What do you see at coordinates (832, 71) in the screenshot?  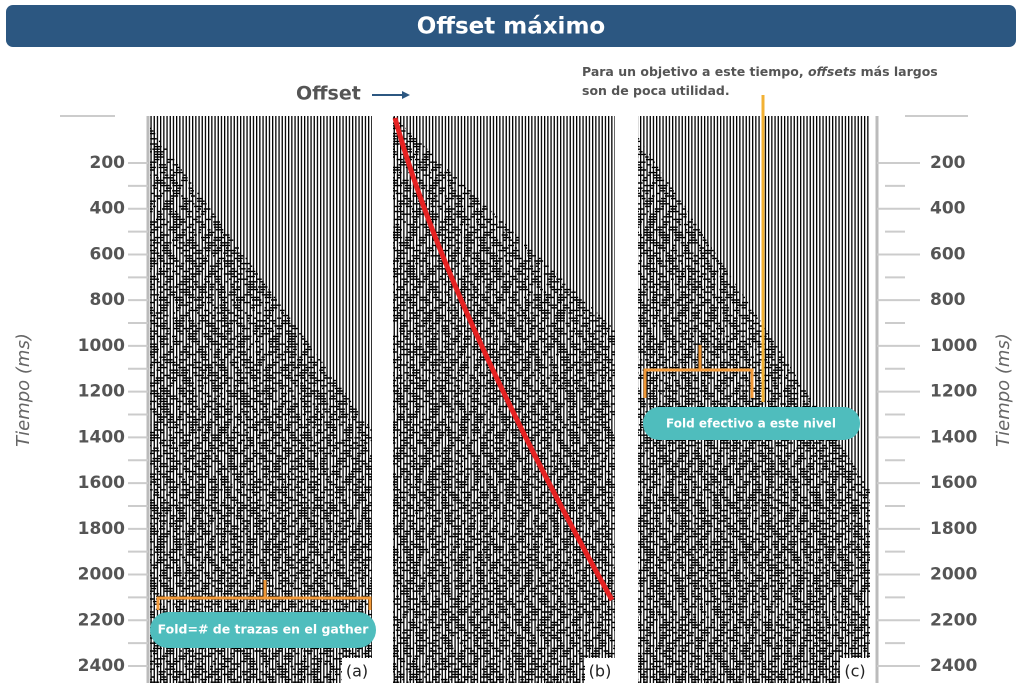 I see `note-italic: offsets` at bounding box center [832, 71].